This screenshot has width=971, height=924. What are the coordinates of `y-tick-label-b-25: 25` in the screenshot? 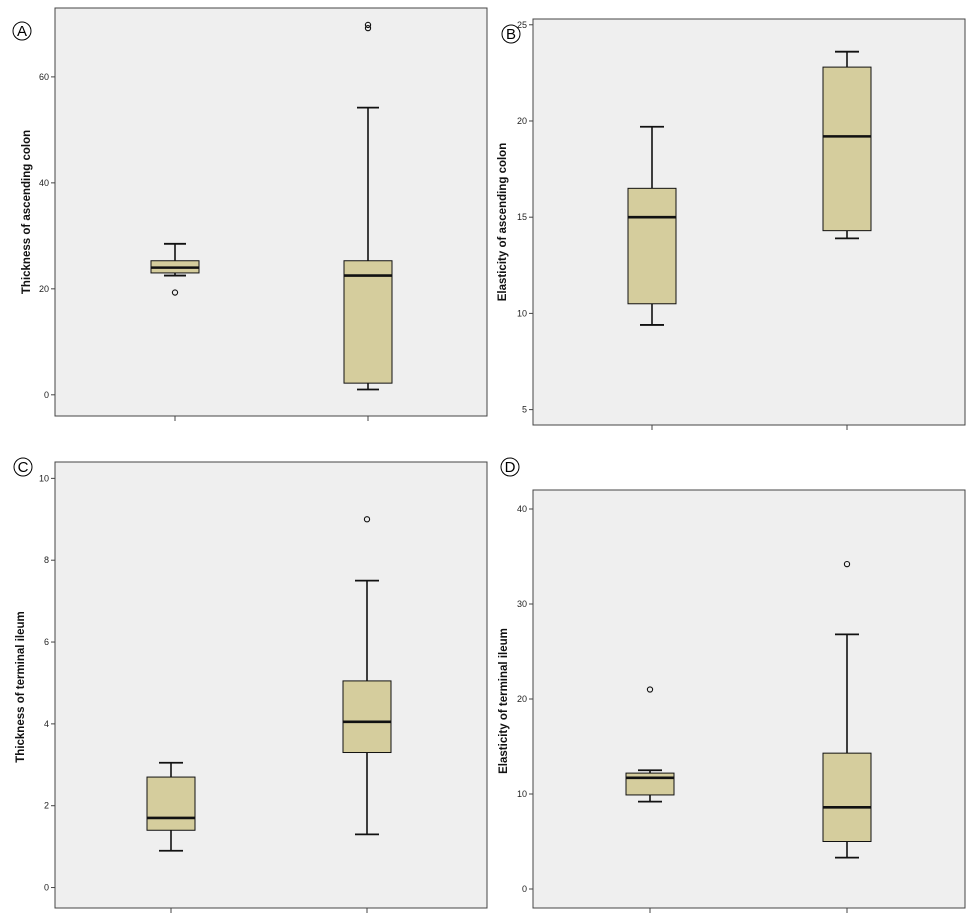 It's located at (522, 25).